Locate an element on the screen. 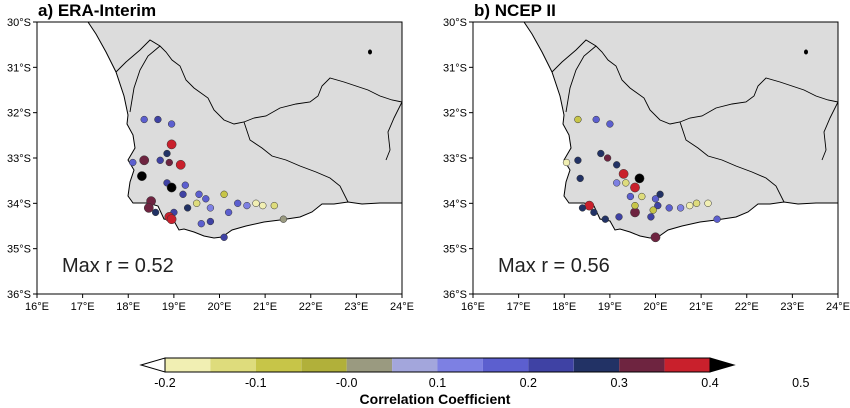 Image resolution: width=850 pixels, height=408 pixels. colorbar-label: -0.0 is located at coordinates (347, 383).